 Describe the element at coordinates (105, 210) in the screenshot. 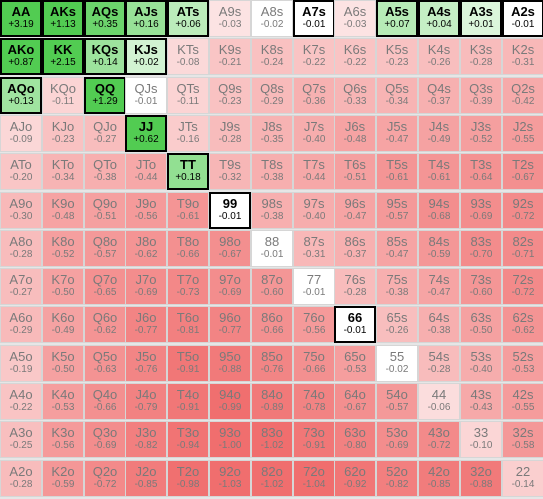

I see `hand-cell-q9o: Q9o -0.51` at that location.